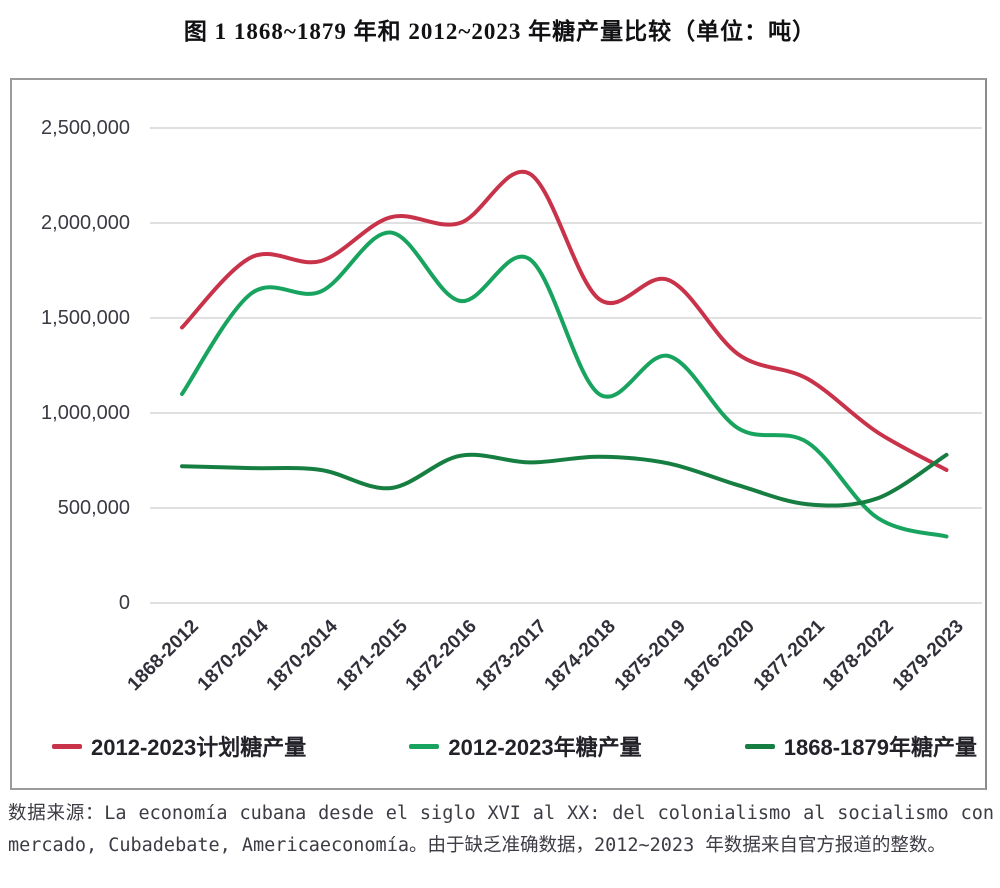 This screenshot has width=1000, height=888. I want to click on legend-label: 2012-2023年糖产量, so click(545, 747).